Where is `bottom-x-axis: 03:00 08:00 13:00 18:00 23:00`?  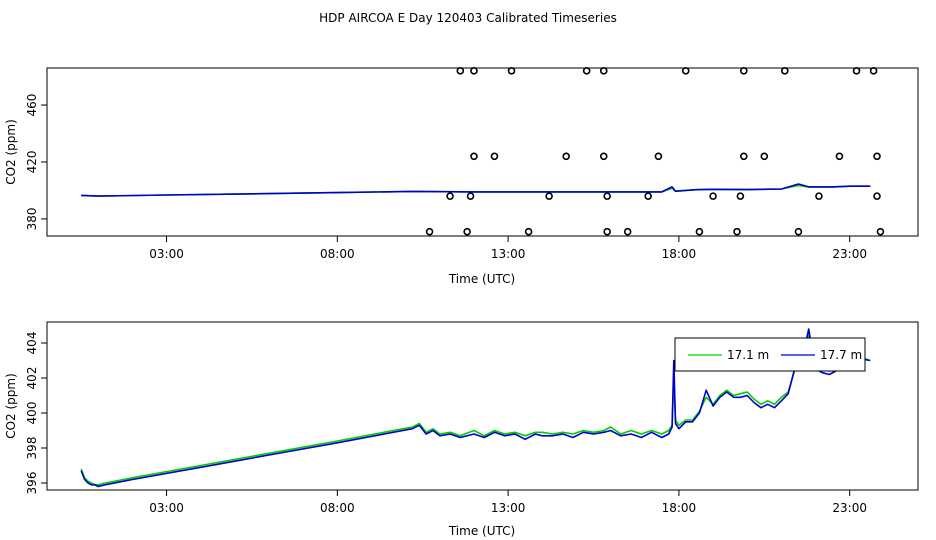 bottom-x-axis: 03:00 08:00 13:00 18:00 23:00 is located at coordinates (508, 502).